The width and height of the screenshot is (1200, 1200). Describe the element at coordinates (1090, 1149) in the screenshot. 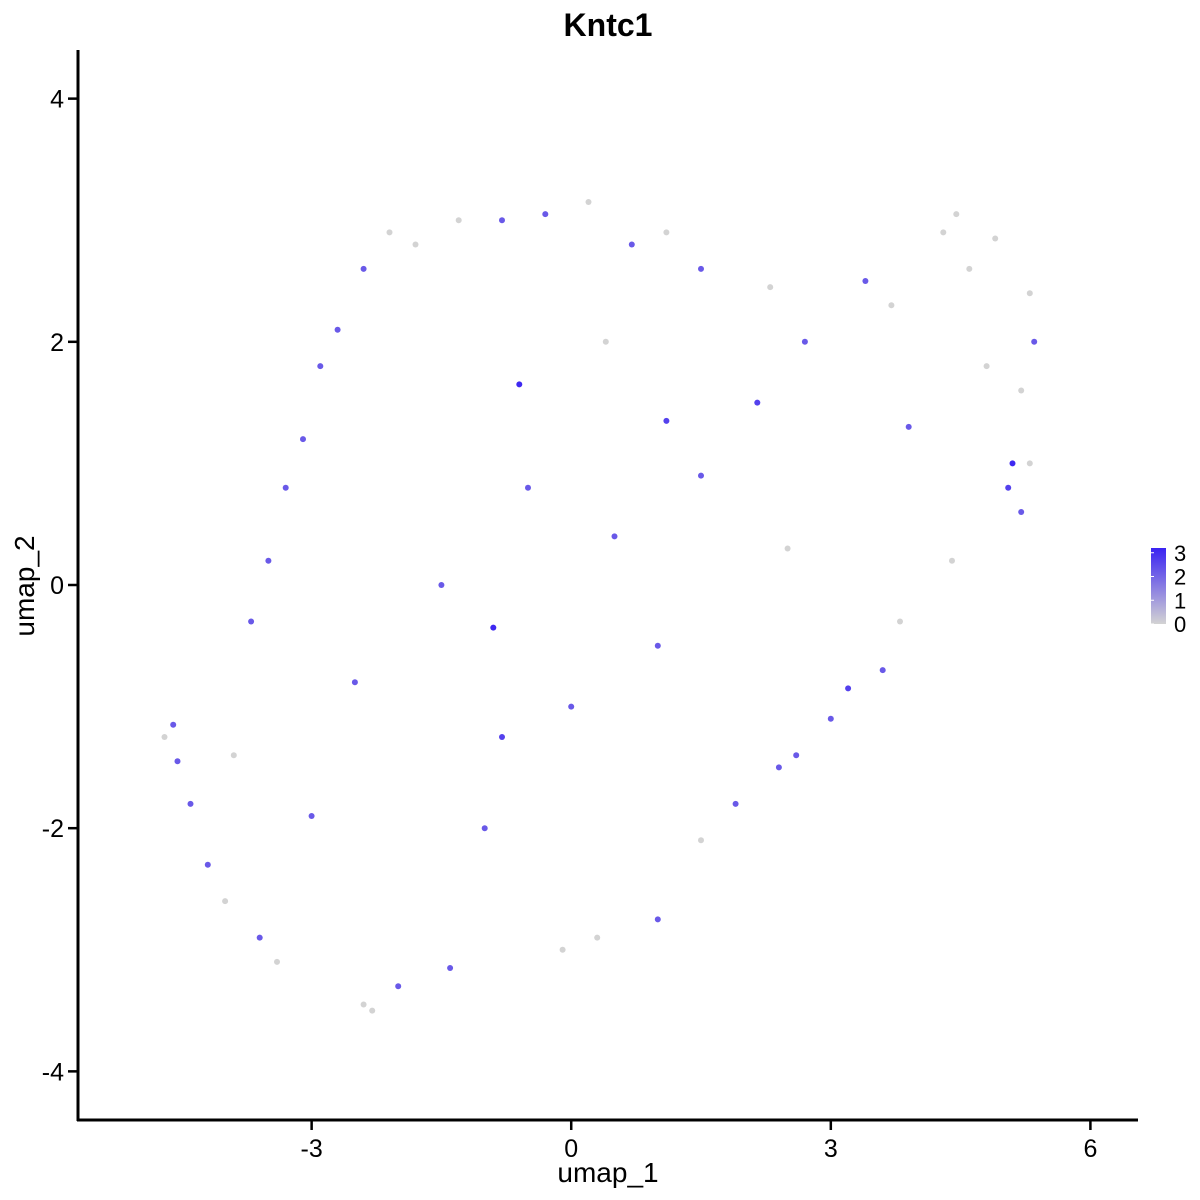

I see `x-tick-label: 6` at that location.